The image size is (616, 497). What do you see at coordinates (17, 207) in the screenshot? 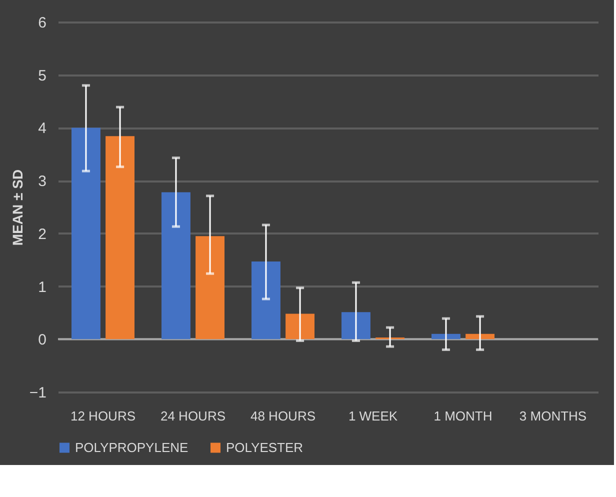
I see `y-axis-title: MEAN ± SD` at bounding box center [17, 207].